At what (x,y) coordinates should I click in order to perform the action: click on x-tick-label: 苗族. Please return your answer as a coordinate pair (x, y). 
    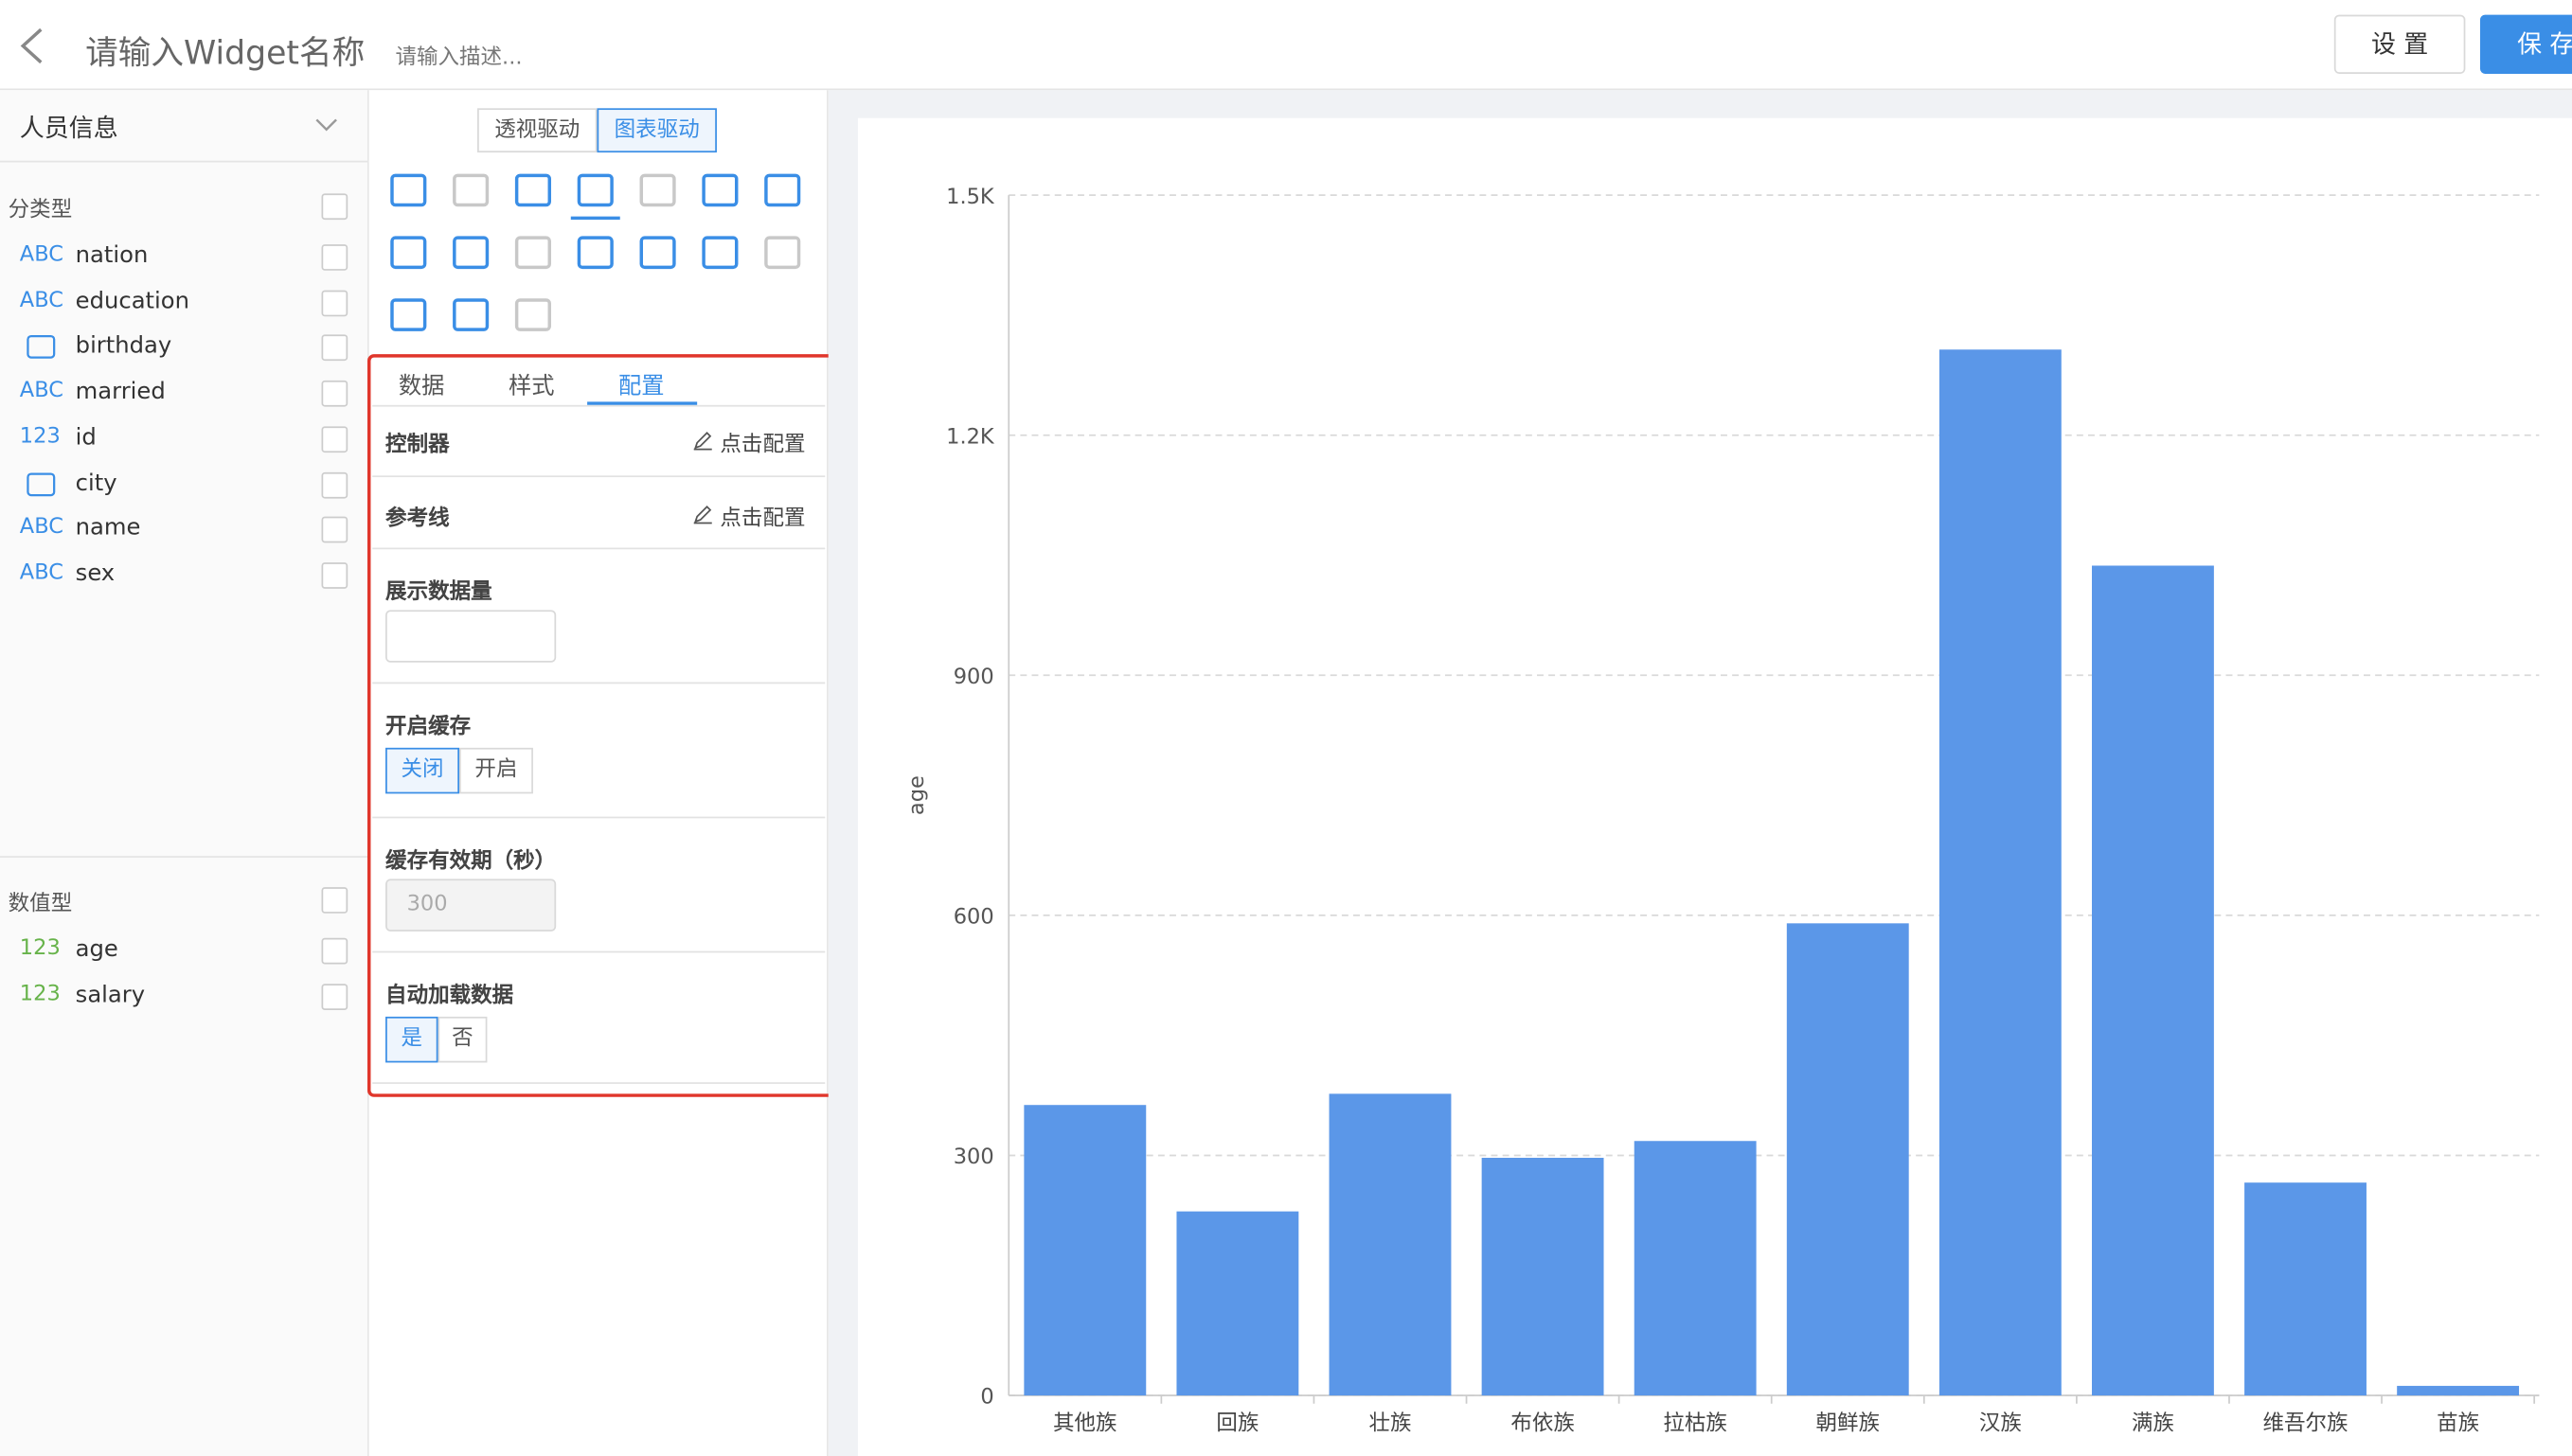
    Looking at the image, I should click on (2458, 1423).